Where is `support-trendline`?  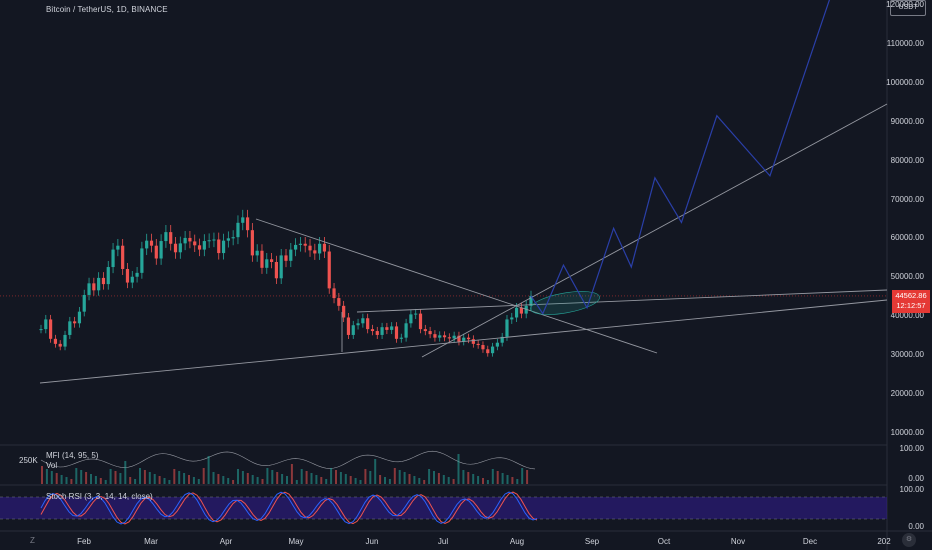
support-trendline is located at coordinates (463, 341).